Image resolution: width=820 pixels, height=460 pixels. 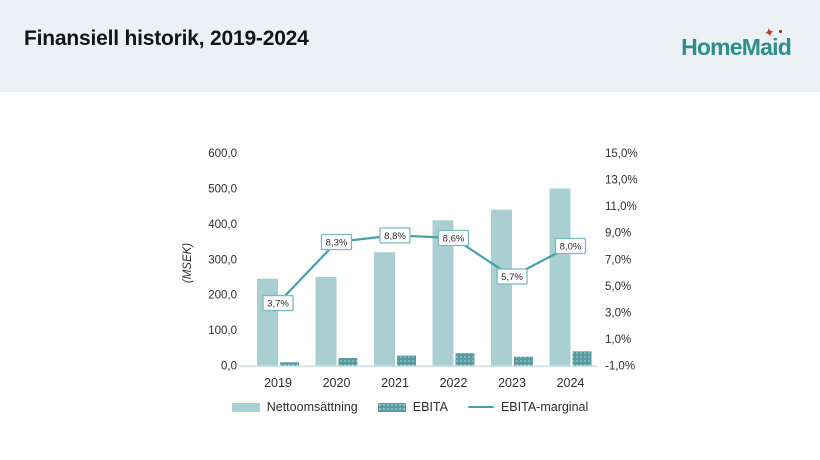 I want to click on right-tick-label: 1,0%, so click(x=618, y=340).